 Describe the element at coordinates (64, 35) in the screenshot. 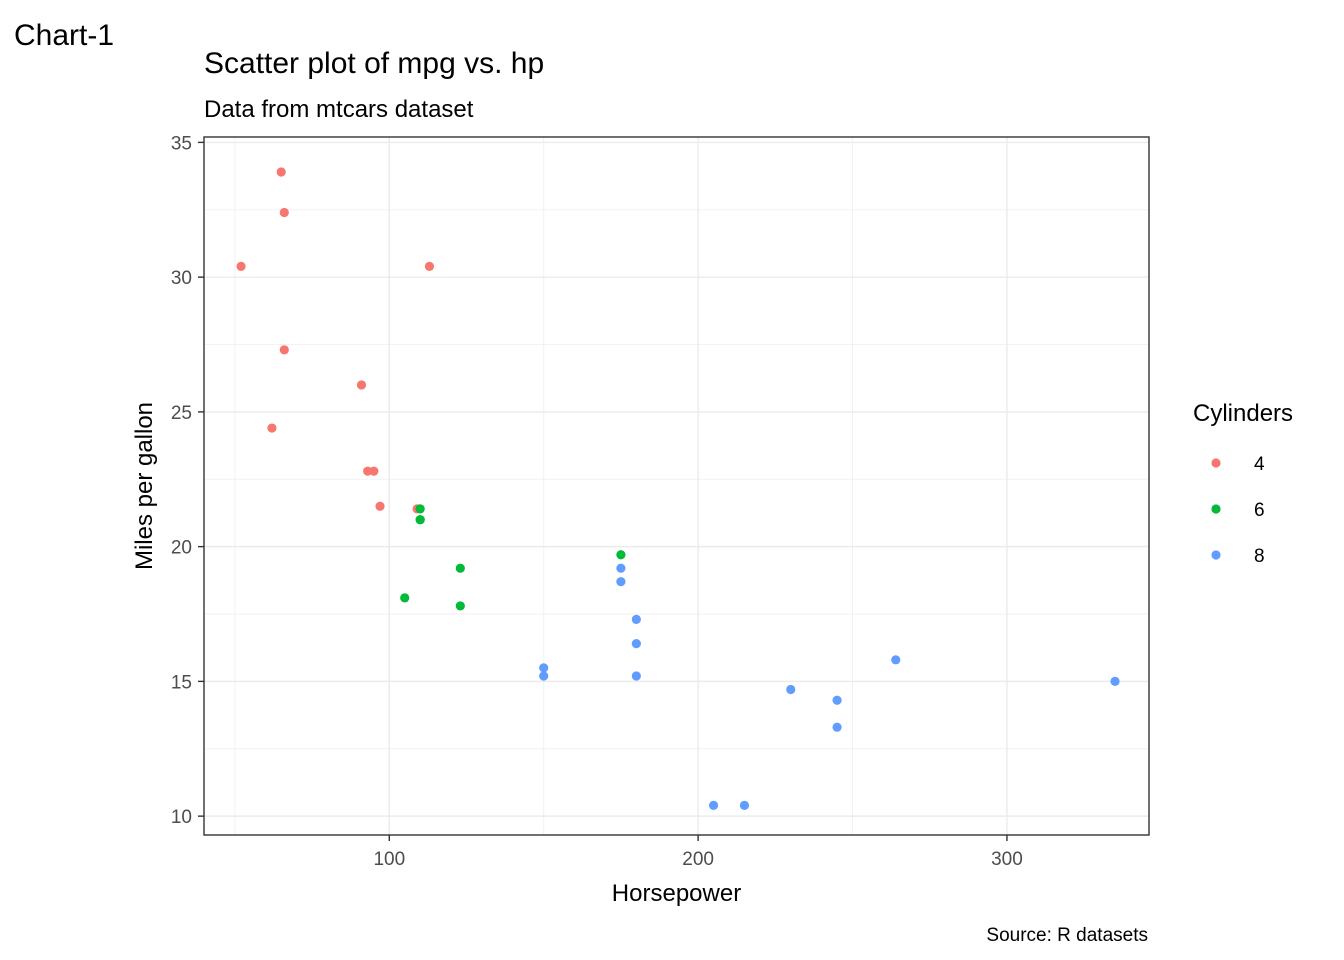

I see `chart-tag: Chart-1` at that location.